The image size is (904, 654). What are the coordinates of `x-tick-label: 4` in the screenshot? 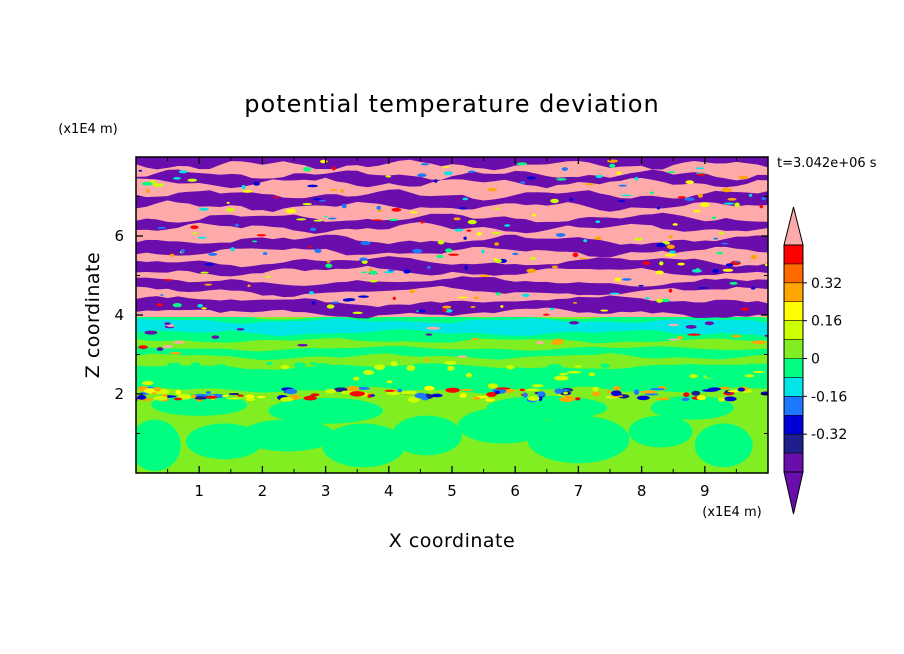 It's located at (389, 491).